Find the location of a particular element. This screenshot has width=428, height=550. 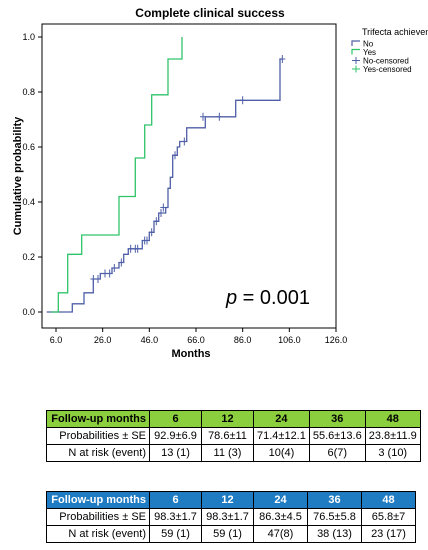

at-risk-cell: 23 (17) is located at coordinates (388, 534).